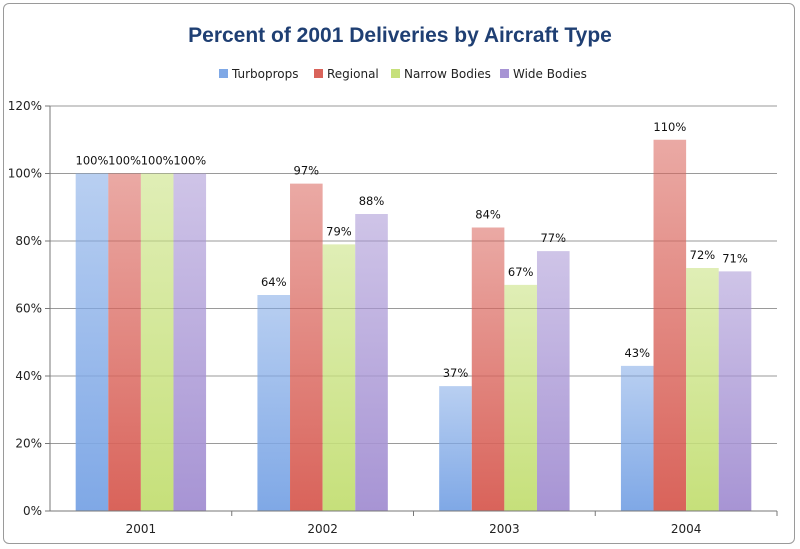 Image resolution: width=800 pixels, height=549 pixels. Describe the element at coordinates (28, 444) in the screenshot. I see `y-tick-label: 20%` at that location.